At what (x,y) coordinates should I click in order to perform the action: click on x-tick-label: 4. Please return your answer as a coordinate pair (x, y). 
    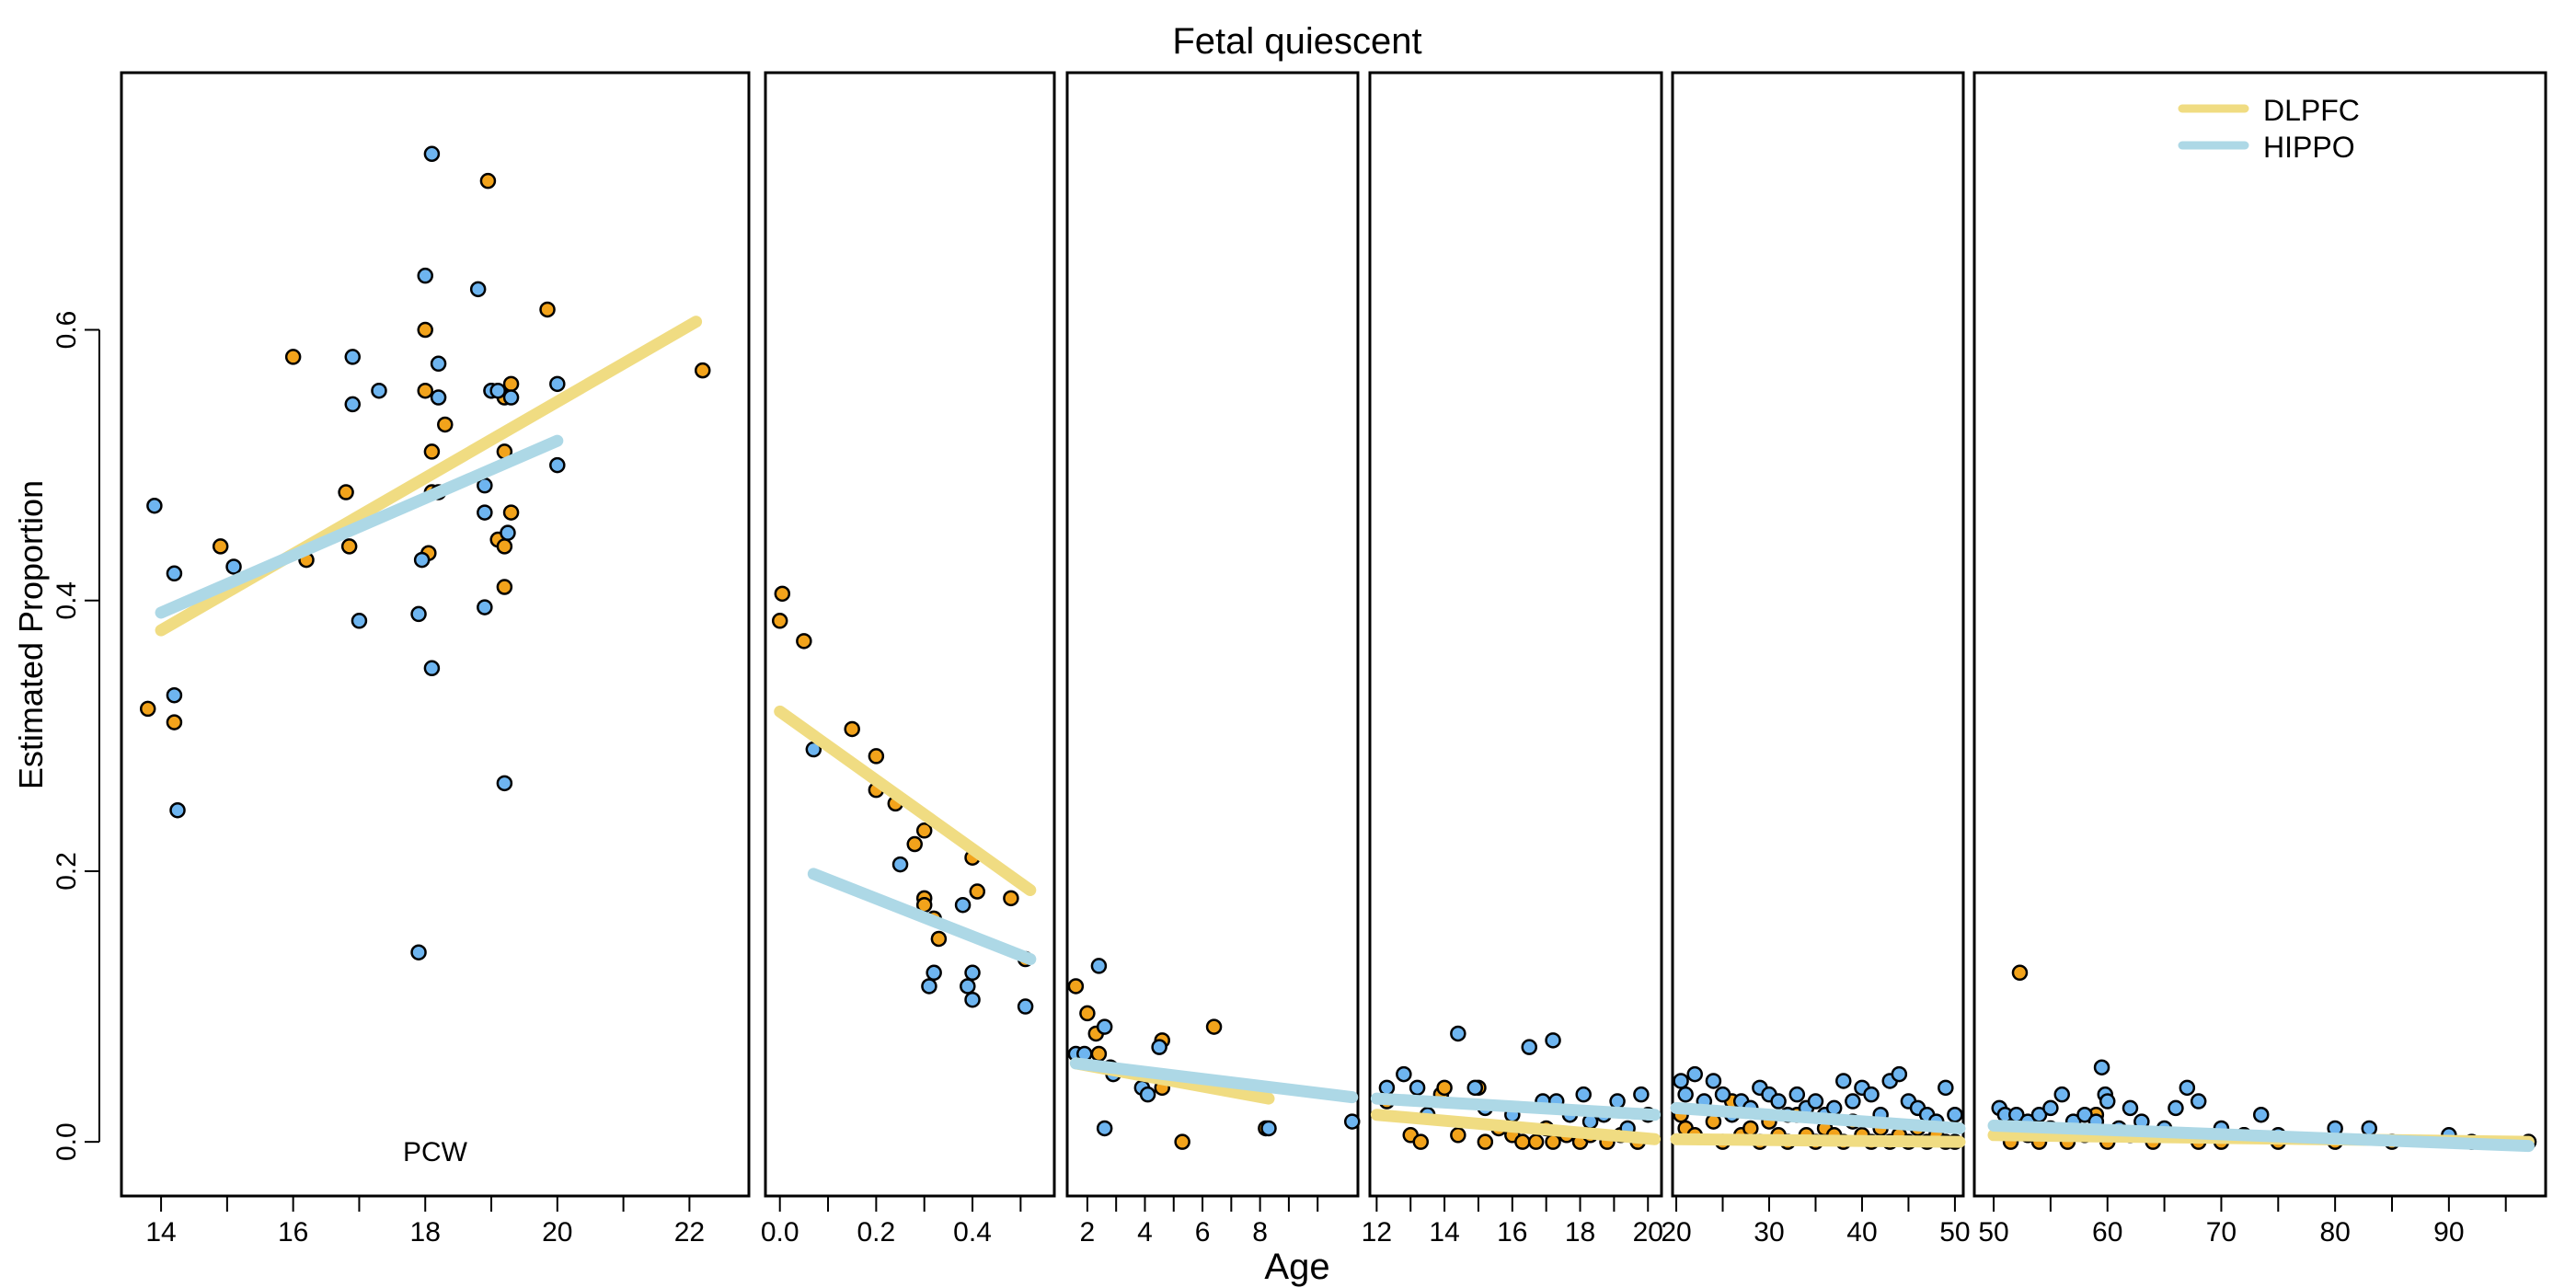
    Looking at the image, I should click on (1145, 1232).